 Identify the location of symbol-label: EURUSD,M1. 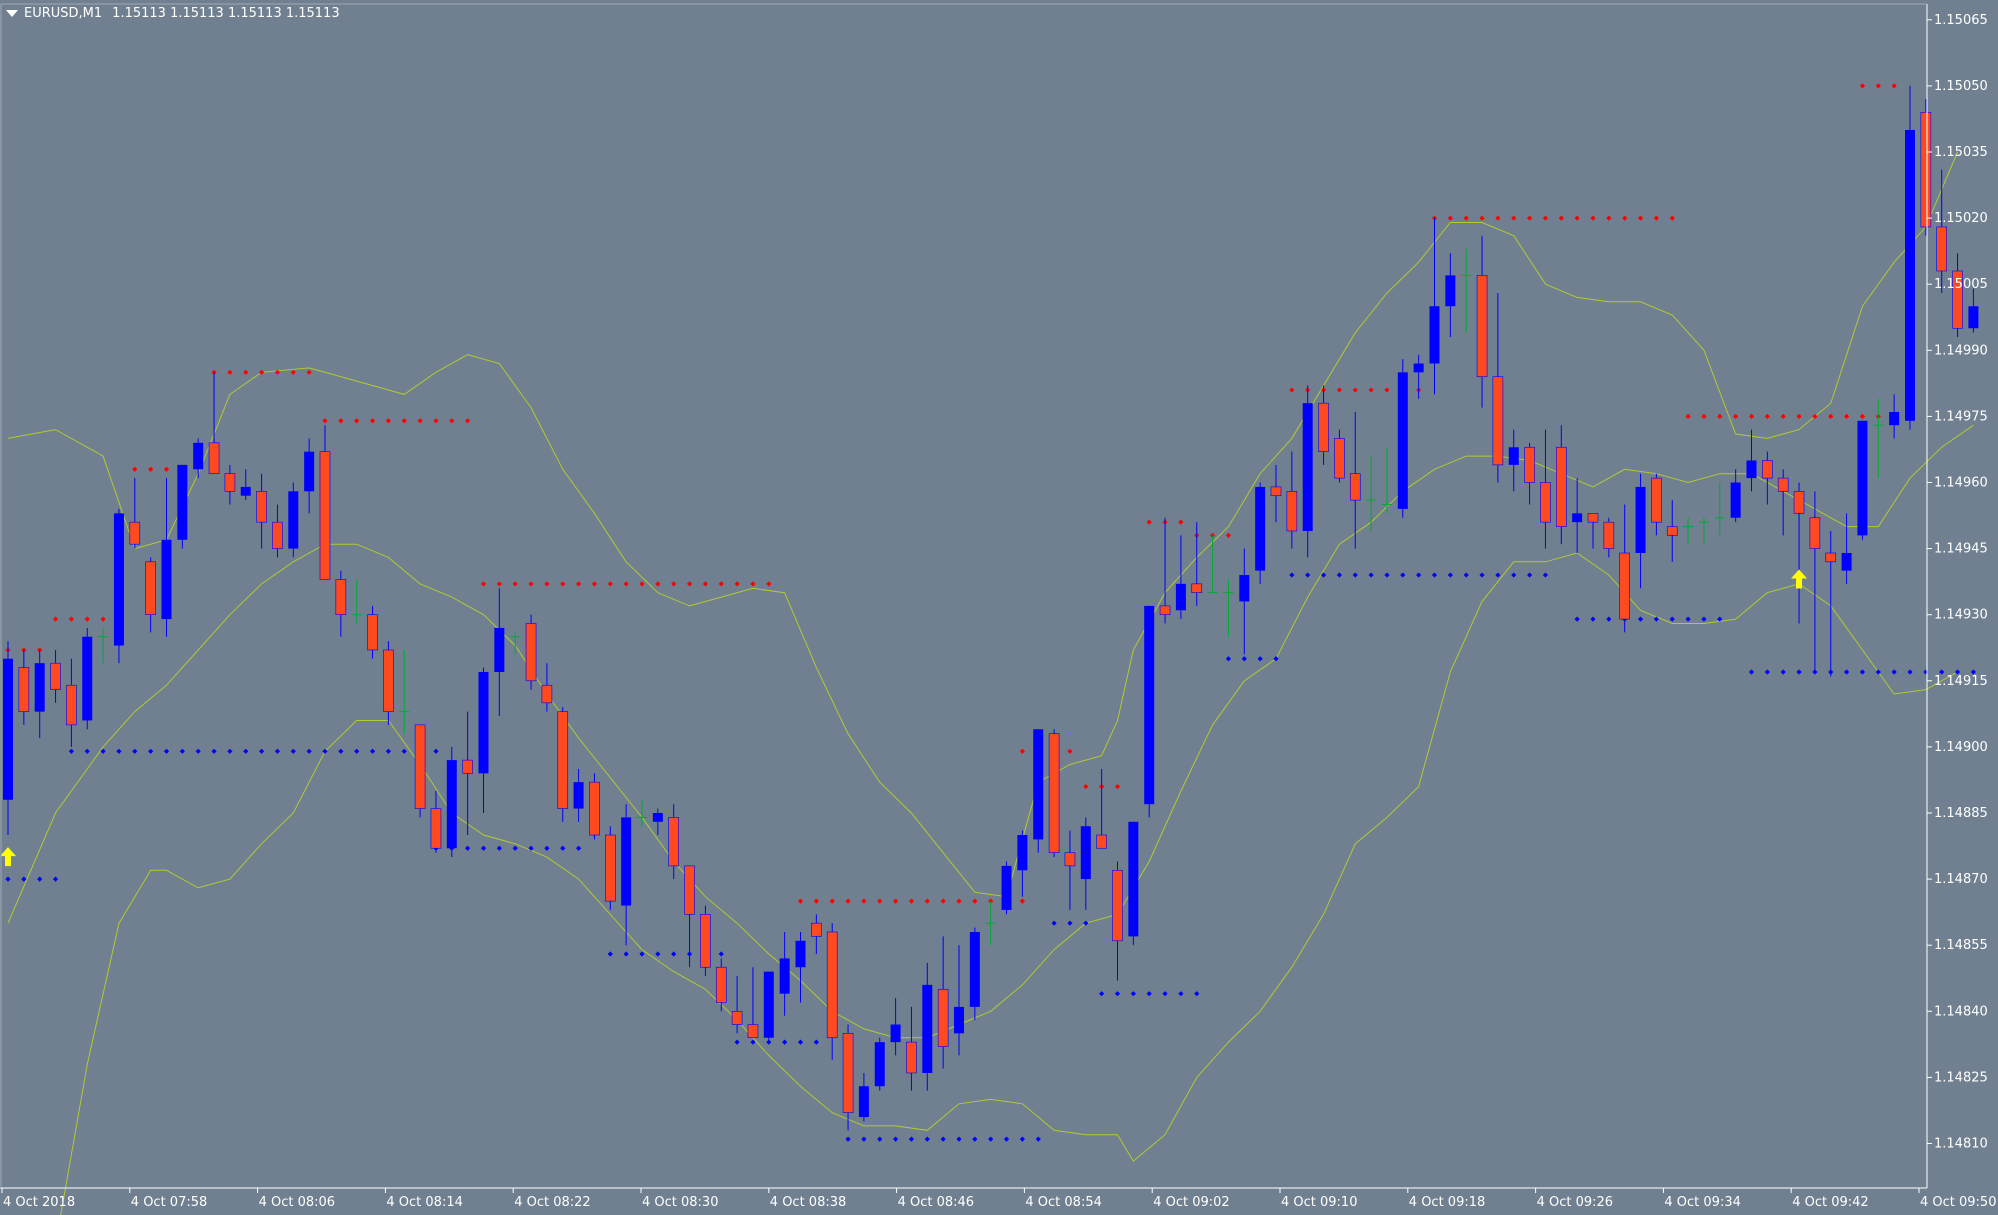
(63, 13).